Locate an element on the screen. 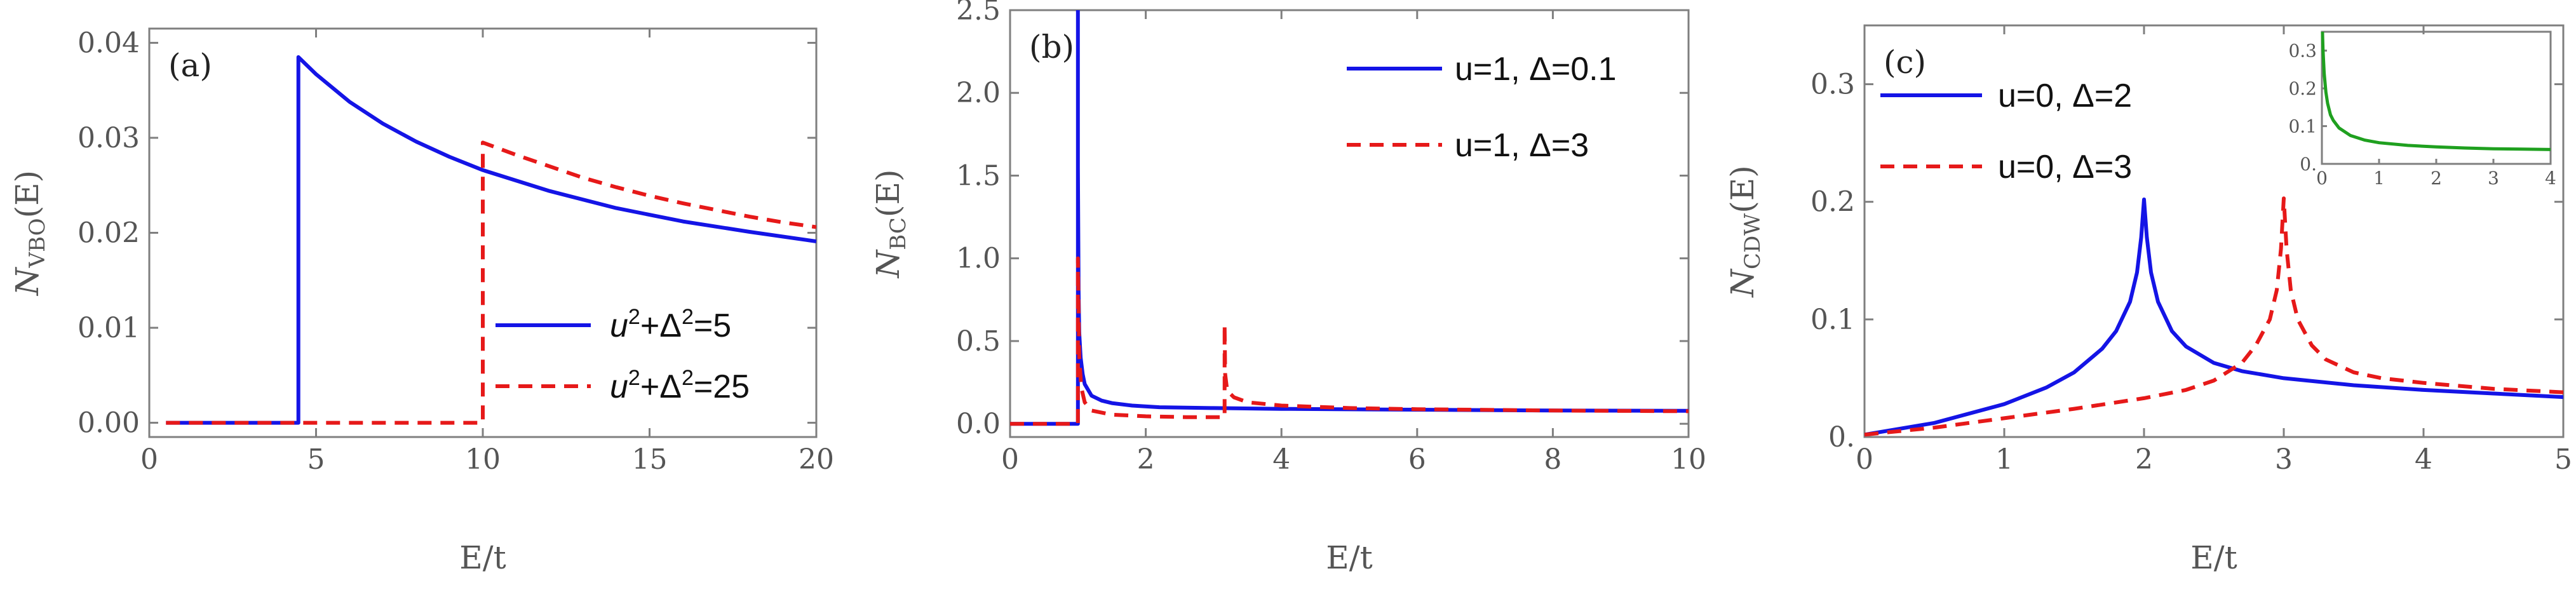 This screenshot has height=592, width=2576. panel-tag: (a) is located at coordinates (190, 65).